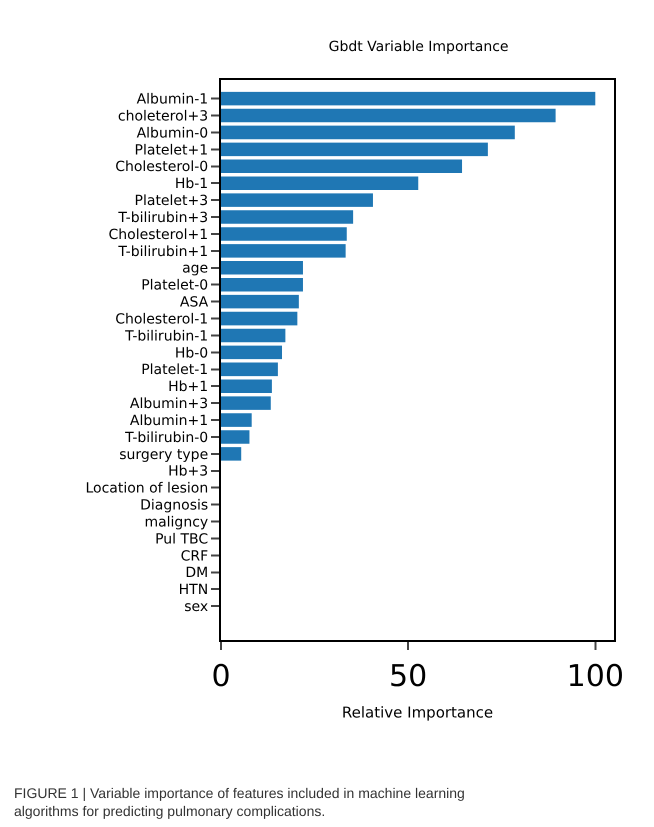 The height and width of the screenshot is (827, 654). I want to click on y-tick-label: Hb+1, so click(188, 387).